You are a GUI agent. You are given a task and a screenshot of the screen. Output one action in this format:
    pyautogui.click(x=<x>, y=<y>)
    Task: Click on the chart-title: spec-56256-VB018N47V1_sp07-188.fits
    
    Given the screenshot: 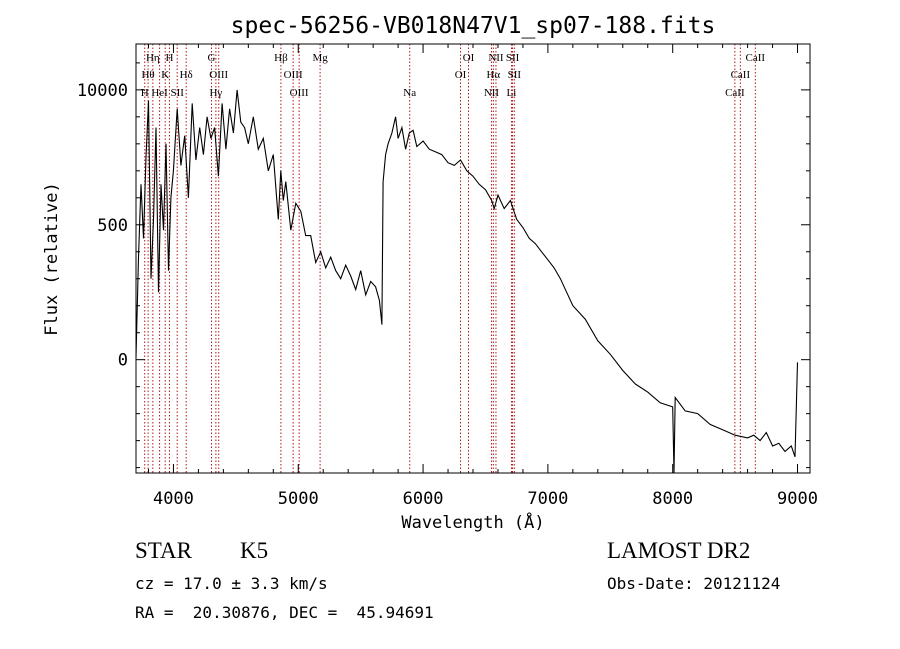 What is the action you would take?
    pyautogui.click(x=473, y=26)
    